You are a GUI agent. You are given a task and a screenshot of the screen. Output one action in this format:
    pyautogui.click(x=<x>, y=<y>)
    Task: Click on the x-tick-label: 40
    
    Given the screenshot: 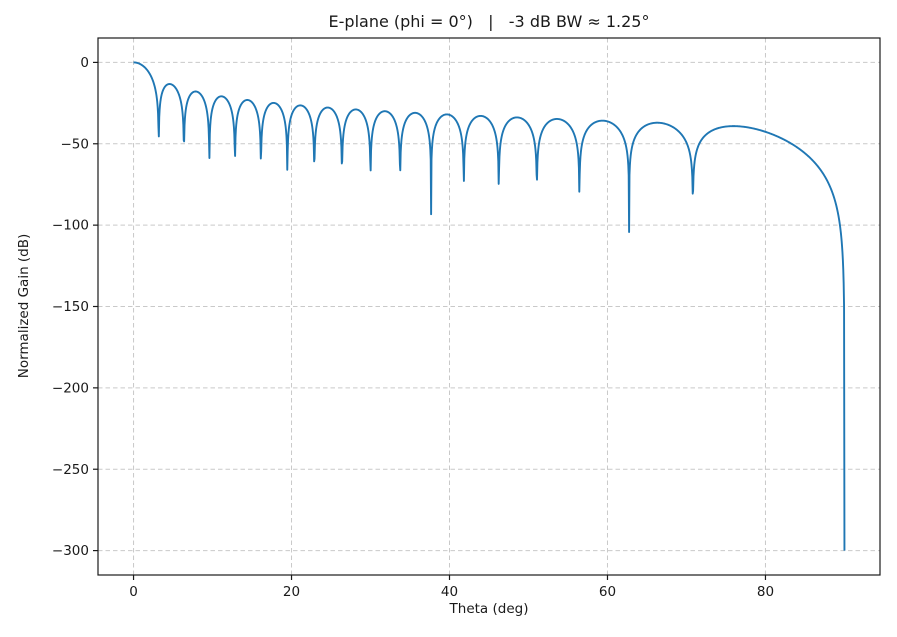 What is the action you would take?
    pyautogui.click(x=449, y=592)
    